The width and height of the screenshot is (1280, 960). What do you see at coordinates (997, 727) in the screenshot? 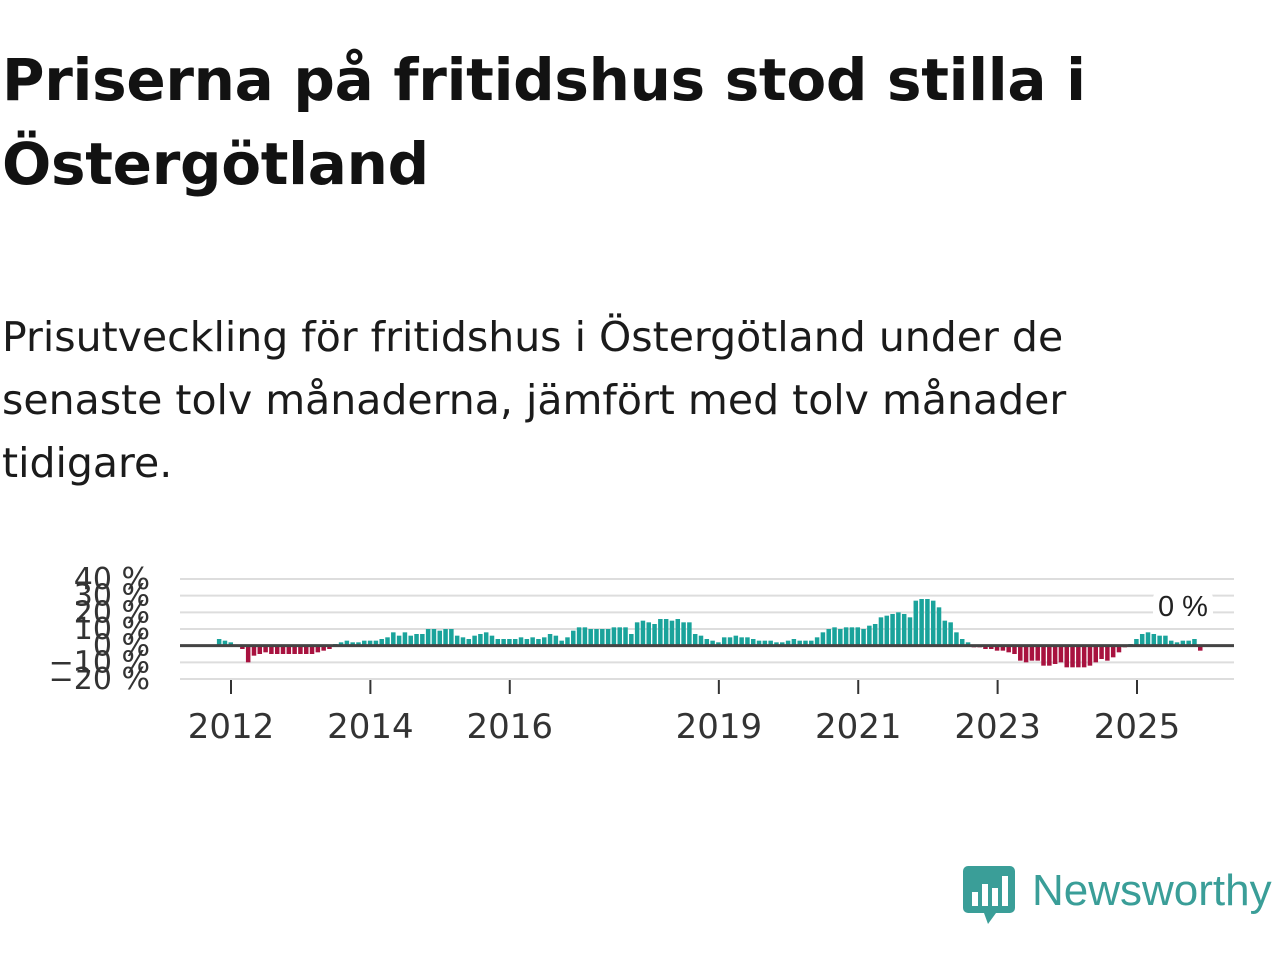
I see `x-tick-label: 2023` at bounding box center [997, 727].